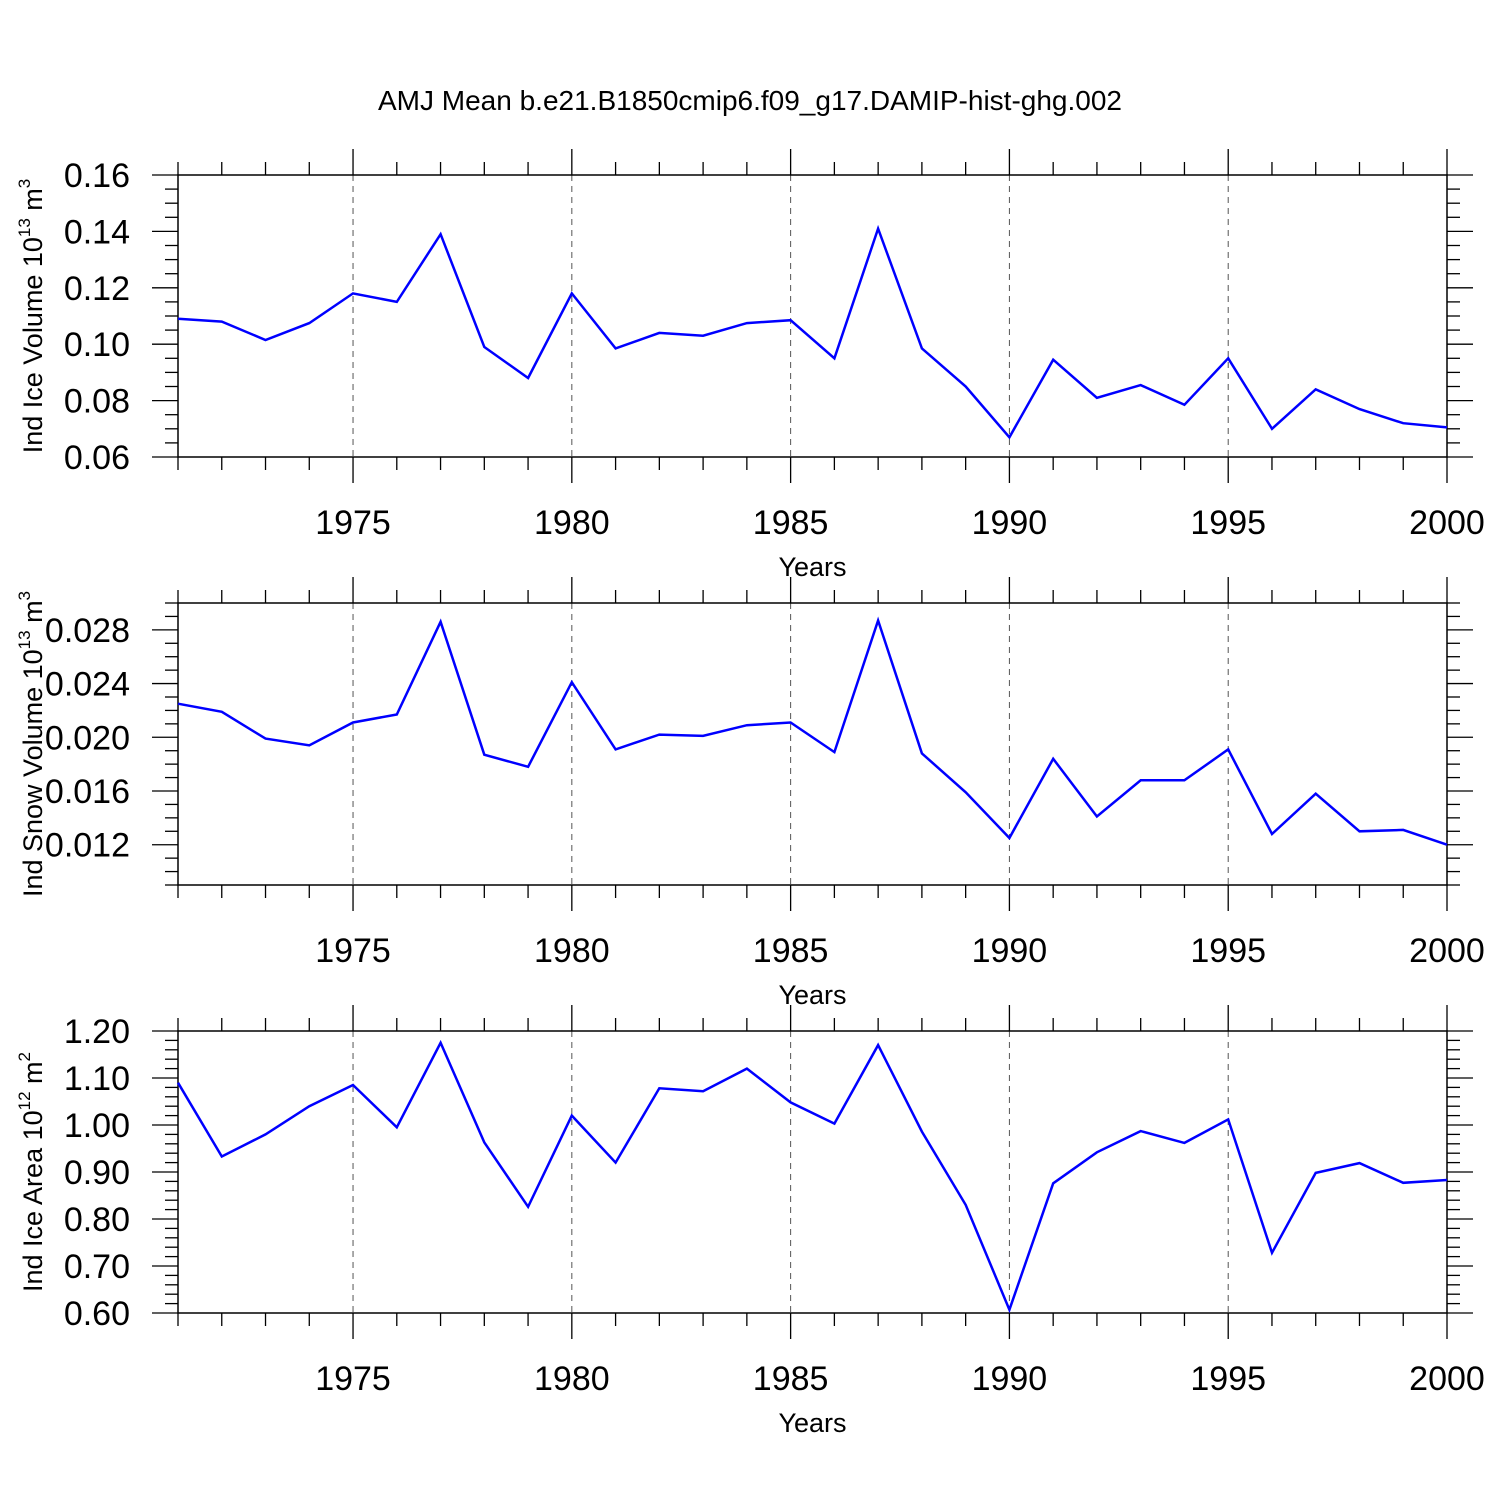 This screenshot has height=1500, width=1500. I want to click on ice-volume-y-tick-label: 0.06, so click(97, 458).